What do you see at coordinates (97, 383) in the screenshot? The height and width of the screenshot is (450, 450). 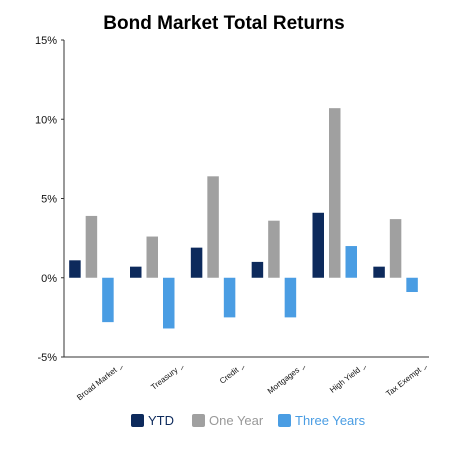 I see `x-category-label: Broad Market` at bounding box center [97, 383].